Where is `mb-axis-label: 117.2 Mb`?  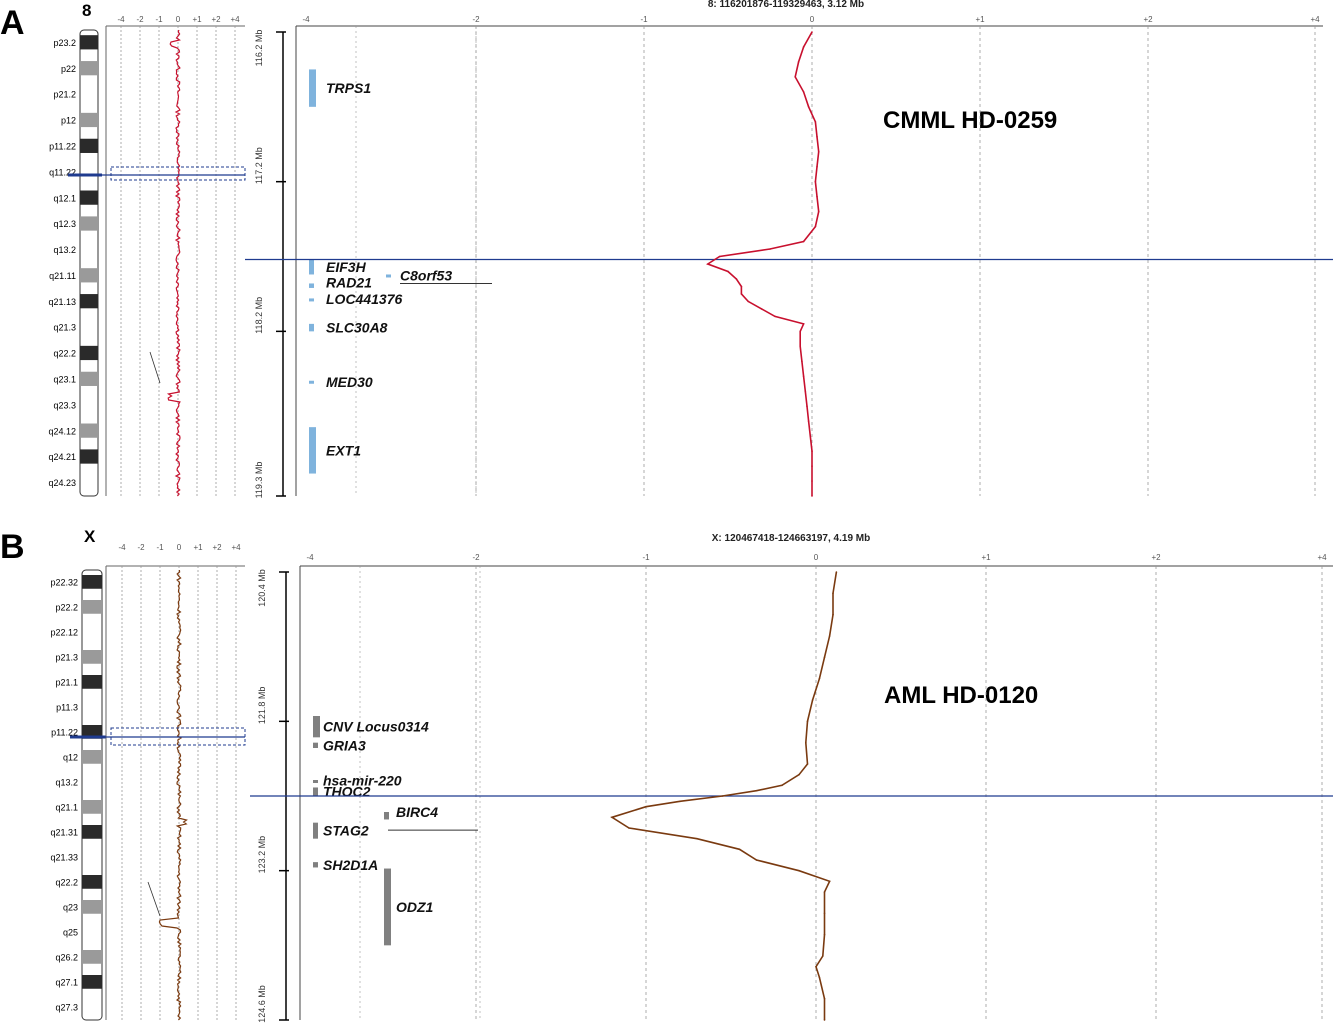
mb-axis-label: 117.2 Mb is located at coordinates (259, 165).